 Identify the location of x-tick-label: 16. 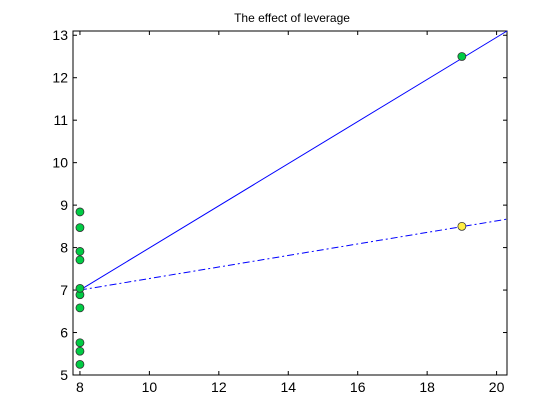
(358, 387).